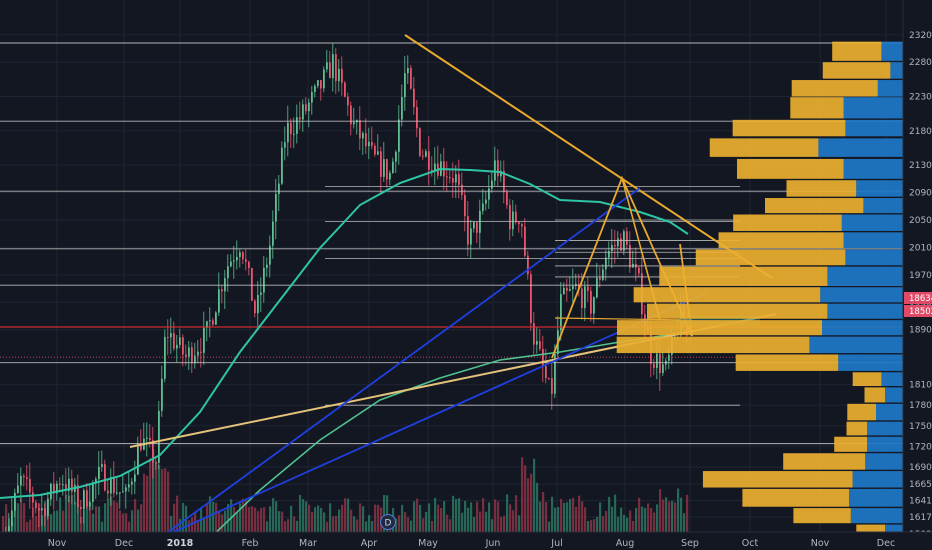  What do you see at coordinates (124, 543) in the screenshot?
I see `time-tick-label: Dec` at bounding box center [124, 543].